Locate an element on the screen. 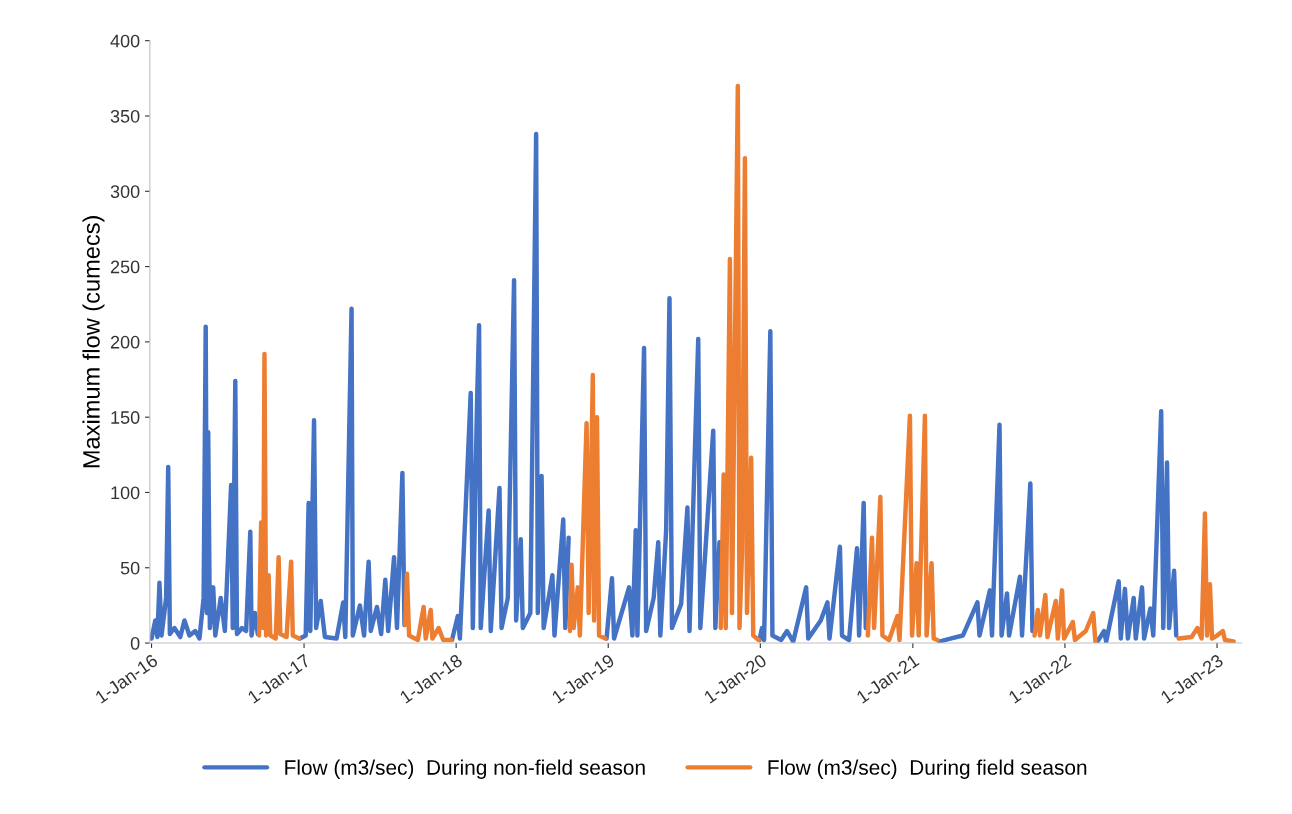 The width and height of the screenshot is (1292, 814). y-tick-label: 200 is located at coordinates (125, 342).